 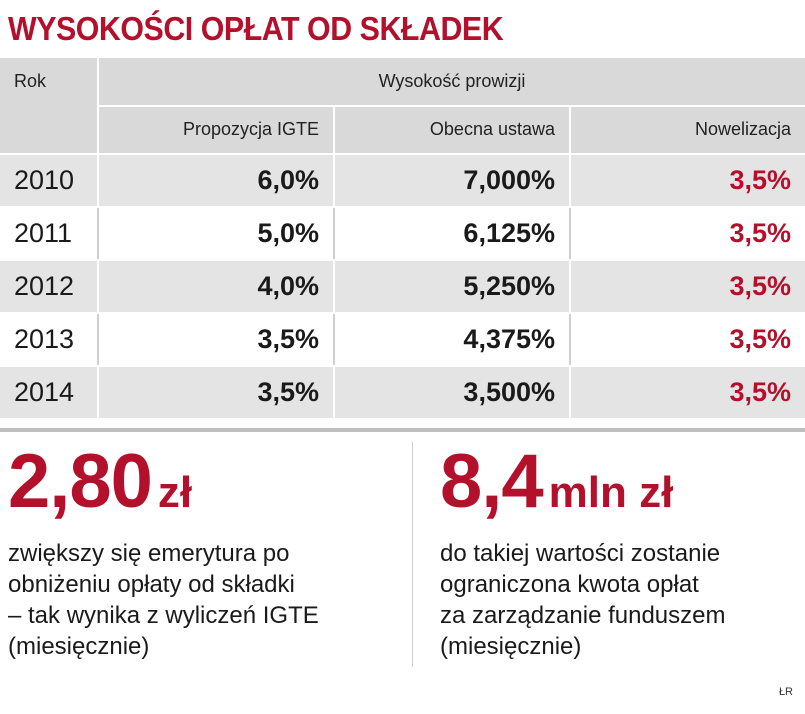 What do you see at coordinates (412, 554) in the screenshot?
I see `stats-divider` at bounding box center [412, 554].